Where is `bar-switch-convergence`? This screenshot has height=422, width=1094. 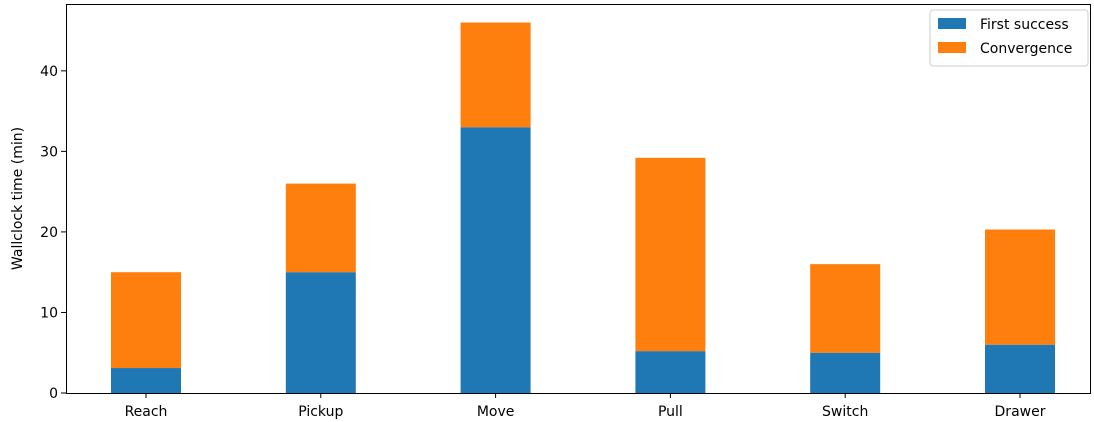 bar-switch-convergence is located at coordinates (845, 308).